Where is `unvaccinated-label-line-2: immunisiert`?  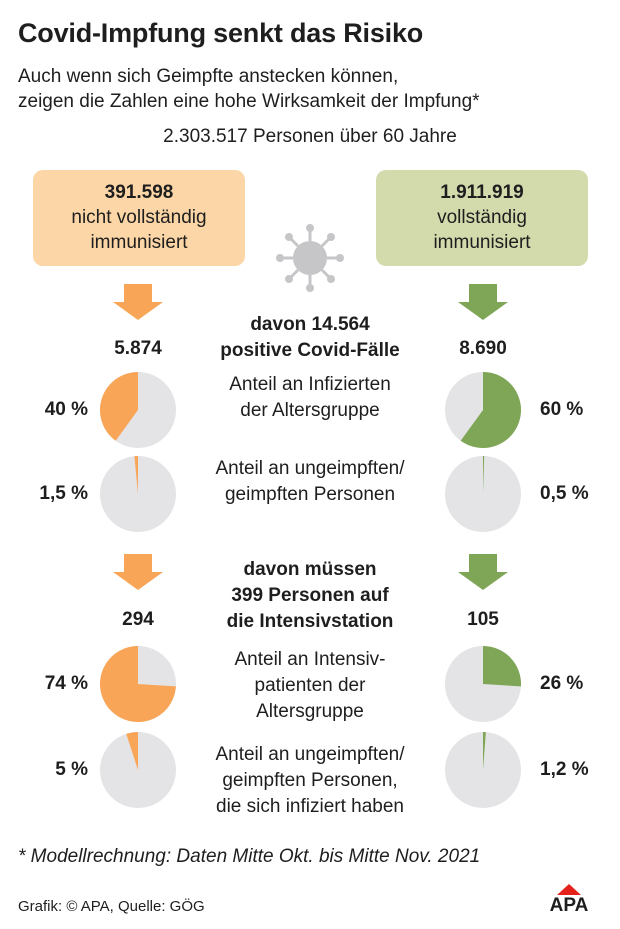
unvaccinated-label-line-2: immunisiert is located at coordinates (139, 242).